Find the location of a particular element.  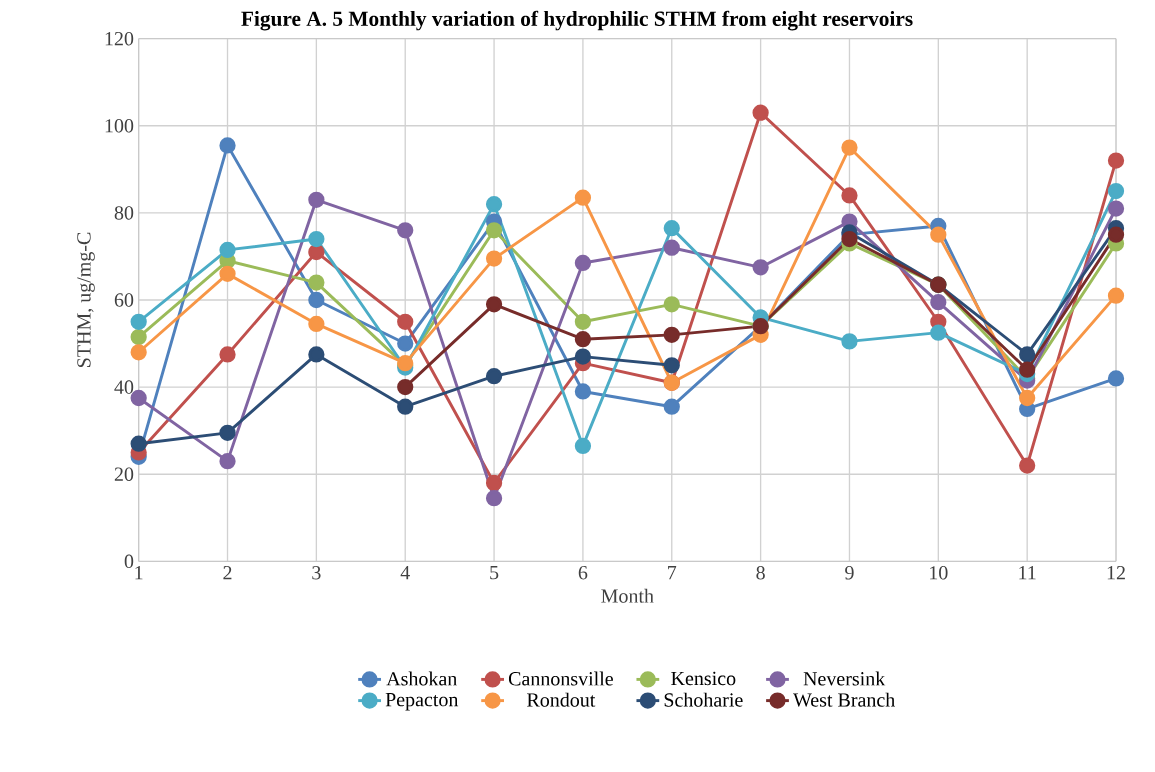

y-tick-label: 100 is located at coordinates (119, 126).